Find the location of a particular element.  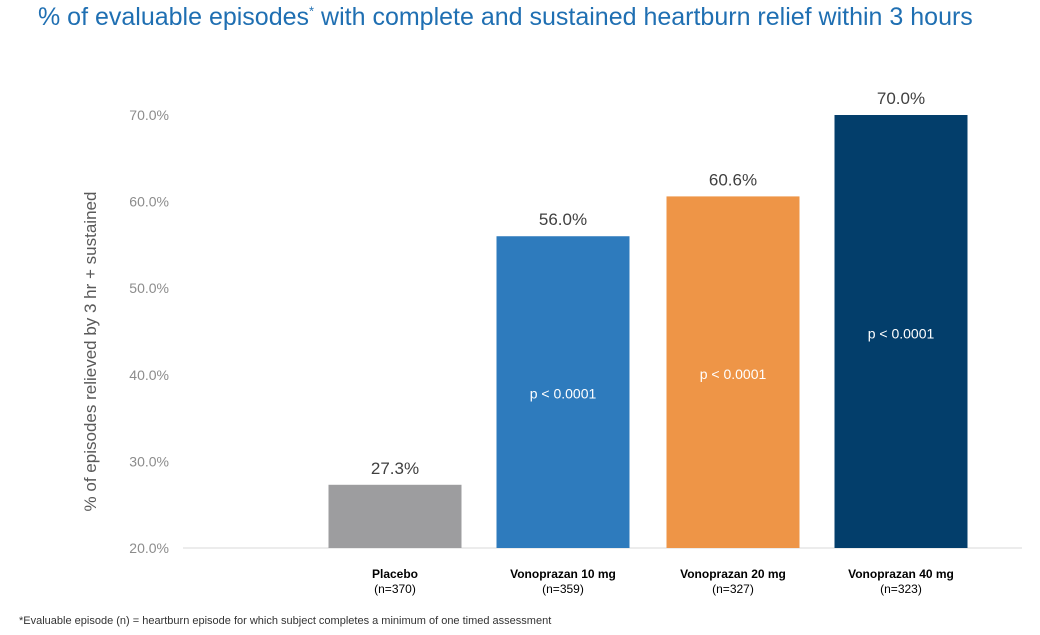

y-tick-label: 20.0% is located at coordinates (149, 548).